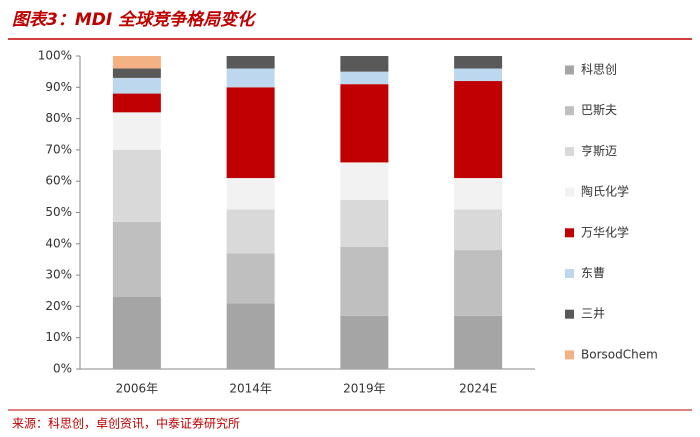  I want to click on y-tick-label: 80%, so click(58, 118).